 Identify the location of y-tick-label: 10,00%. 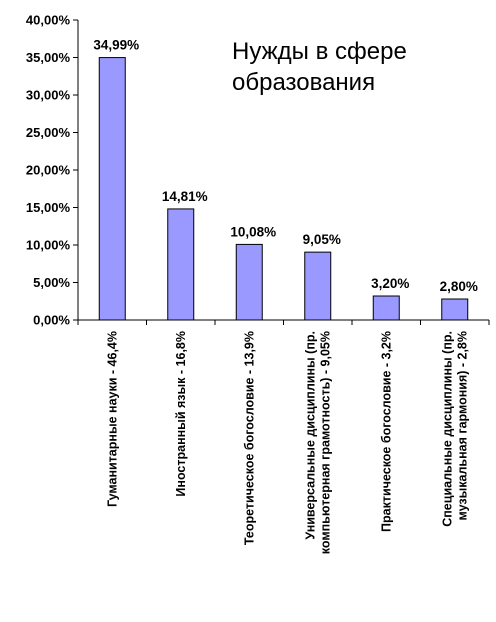
(48, 245).